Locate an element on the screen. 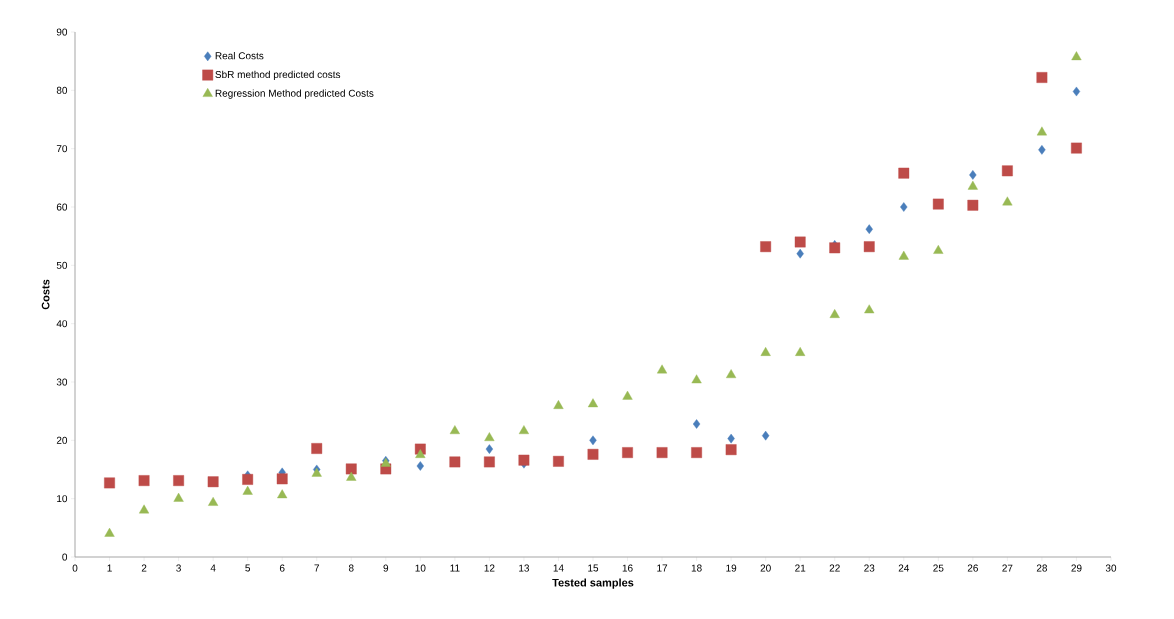 This screenshot has height=619, width=1174. y-tick-label: 50 is located at coordinates (62, 265).